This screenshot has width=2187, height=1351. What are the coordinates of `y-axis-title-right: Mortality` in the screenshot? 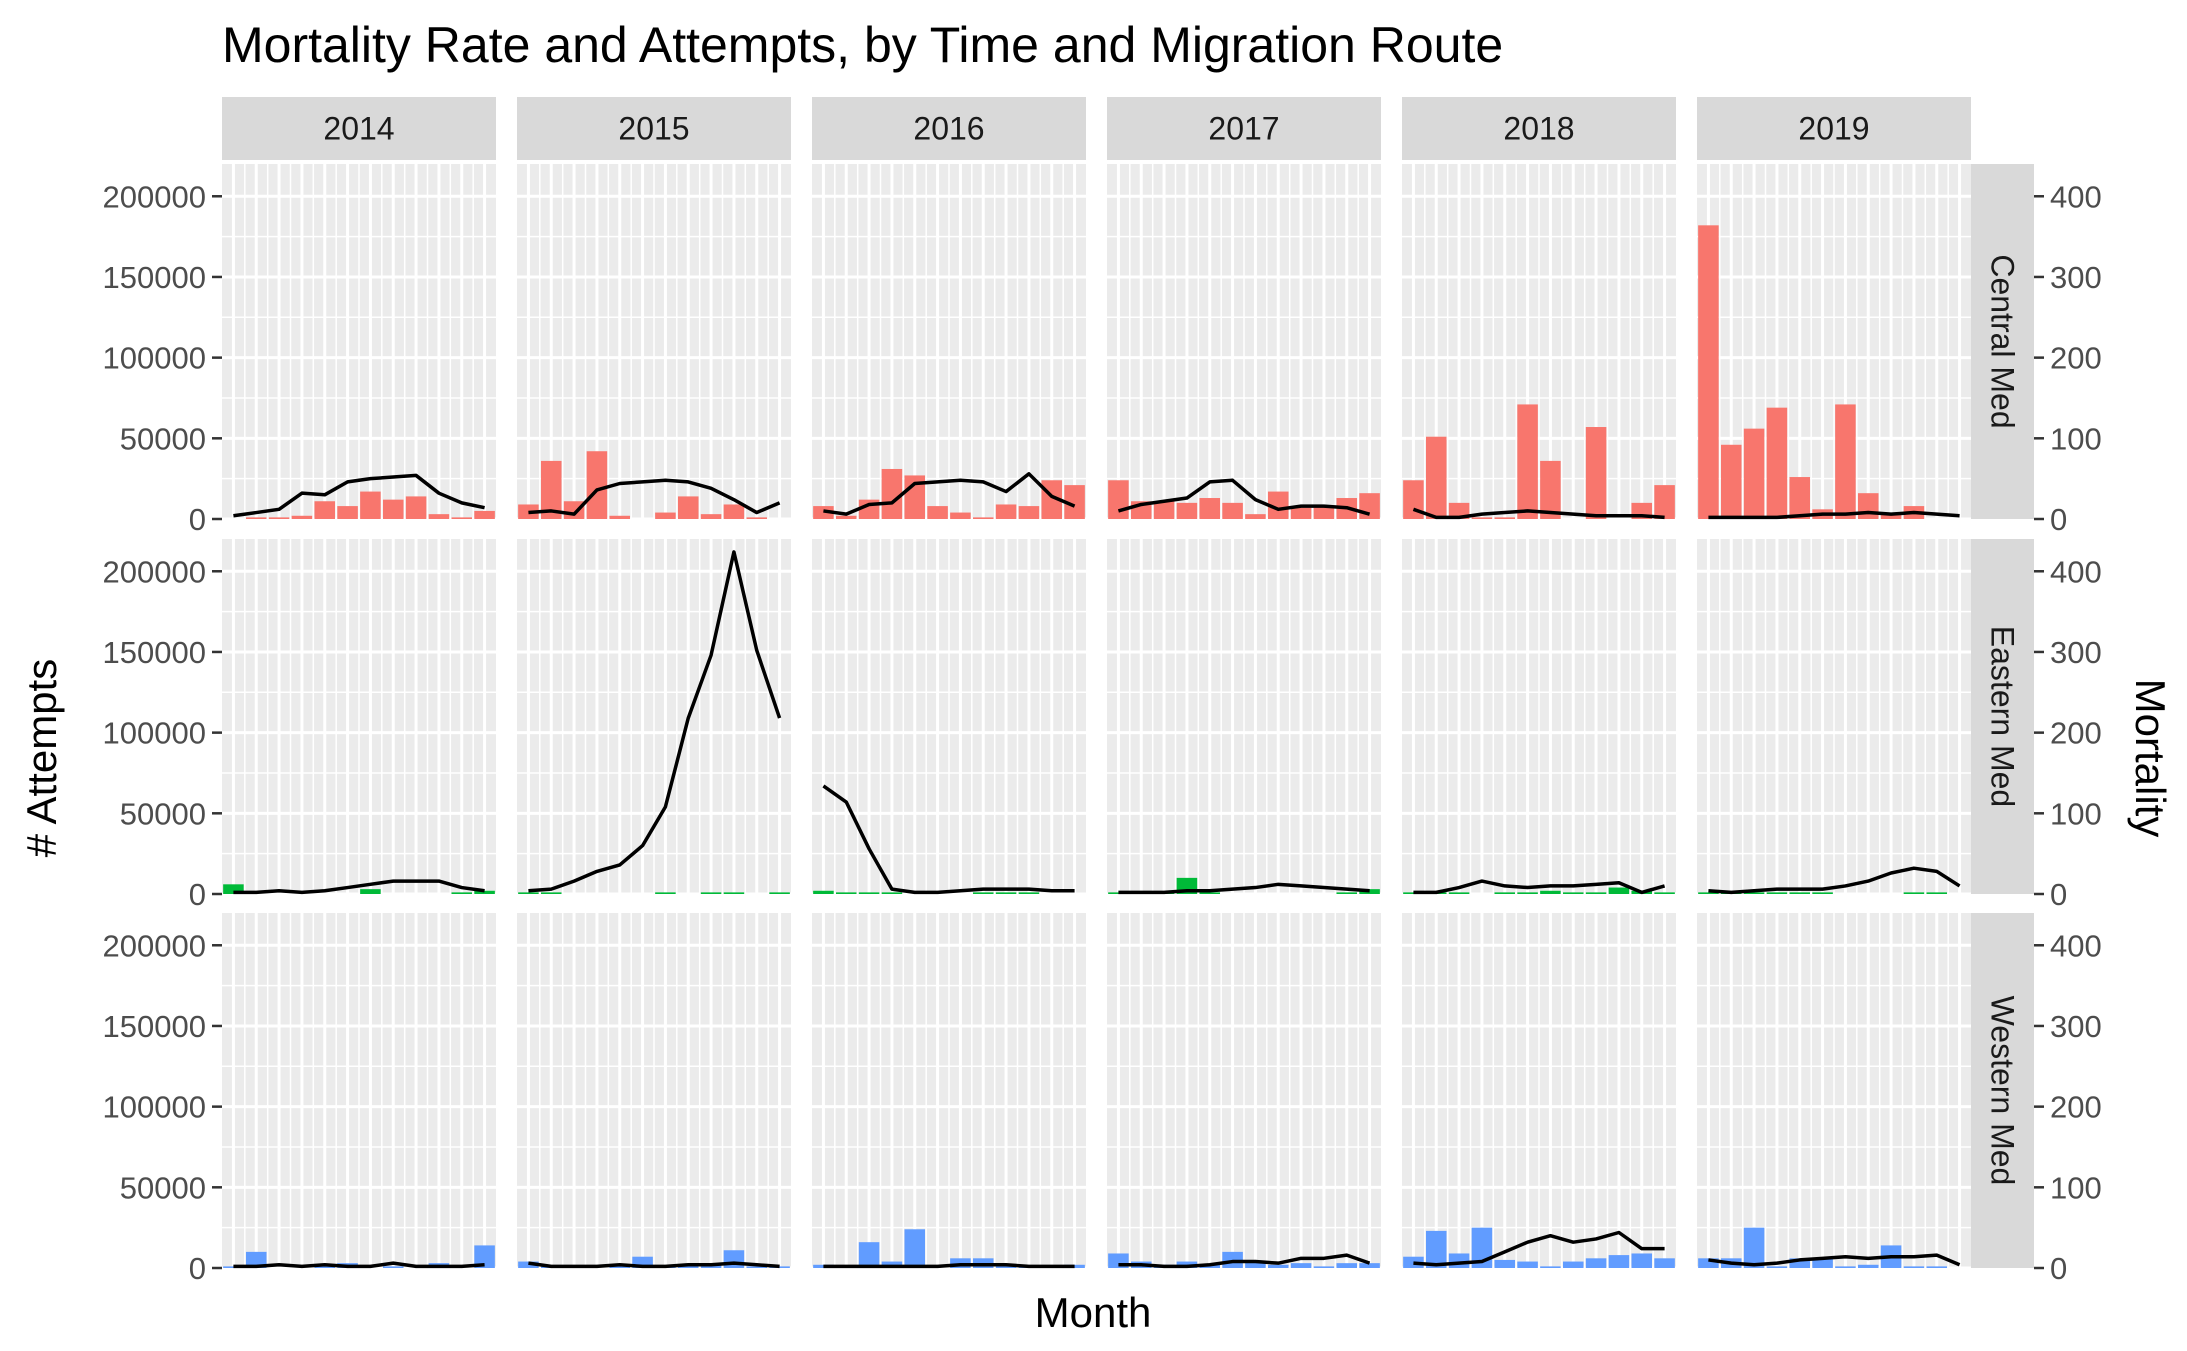 It's located at (2150, 758).